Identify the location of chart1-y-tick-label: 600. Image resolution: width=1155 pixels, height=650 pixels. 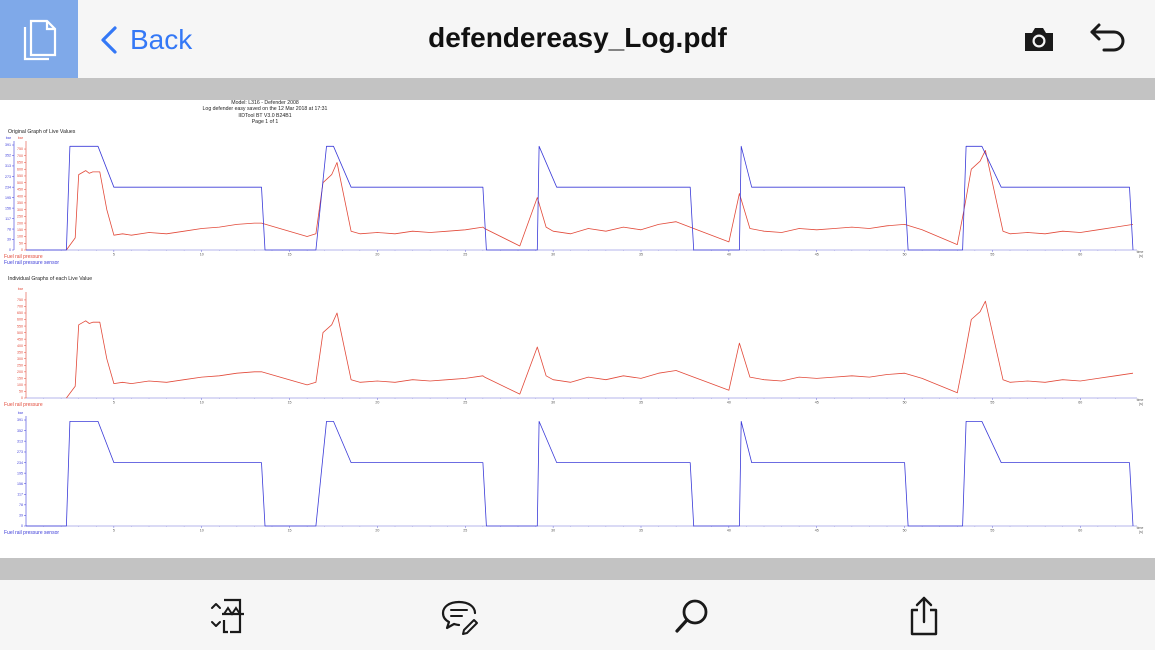
(20, 169).